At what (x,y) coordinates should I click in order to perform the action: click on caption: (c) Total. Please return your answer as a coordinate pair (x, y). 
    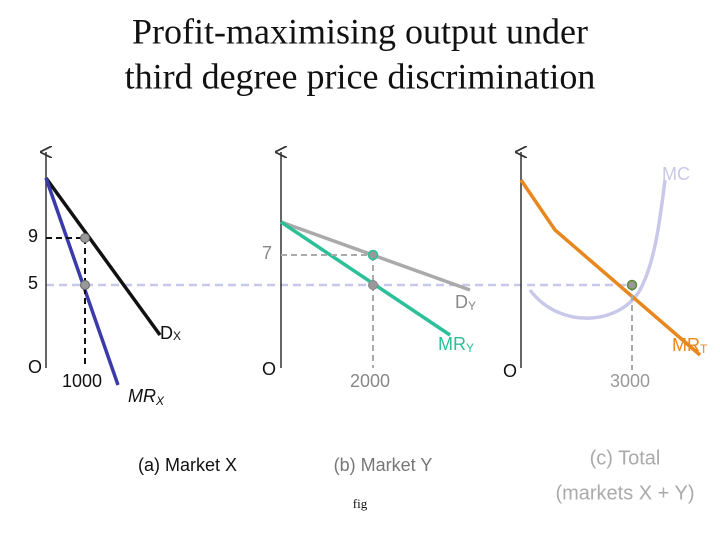
    Looking at the image, I should click on (625, 458).